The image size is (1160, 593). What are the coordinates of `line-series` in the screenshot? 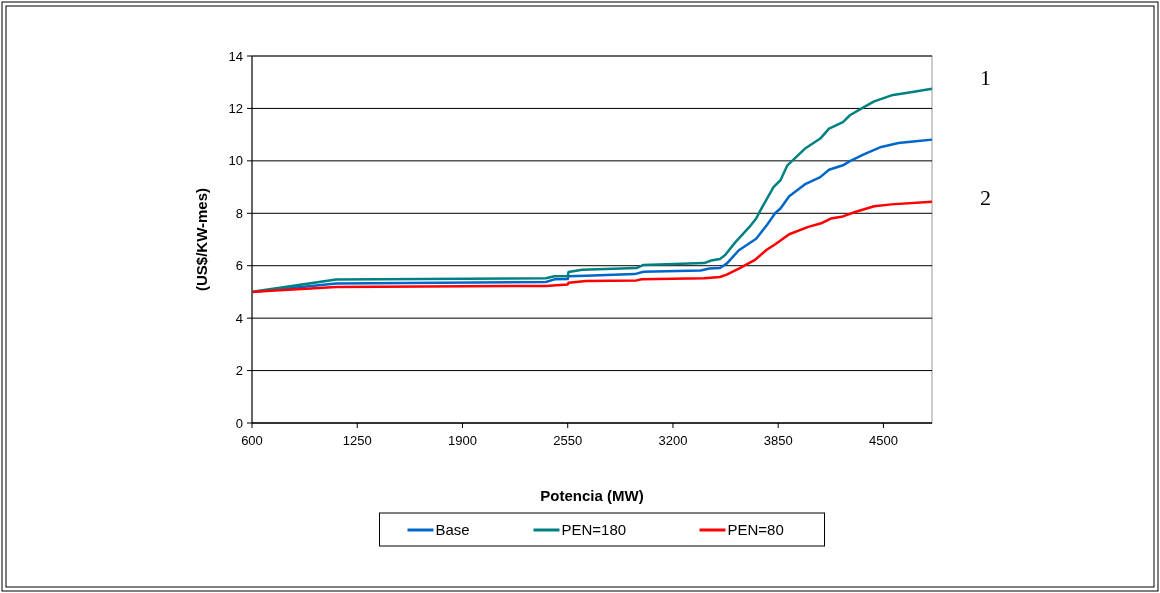 It's located at (592, 247).